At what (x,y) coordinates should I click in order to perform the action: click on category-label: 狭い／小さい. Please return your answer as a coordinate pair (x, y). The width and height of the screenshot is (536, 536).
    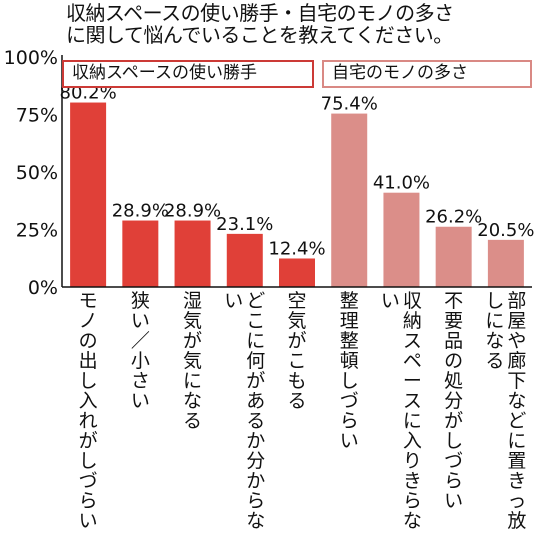
    Looking at the image, I should click on (140, 351).